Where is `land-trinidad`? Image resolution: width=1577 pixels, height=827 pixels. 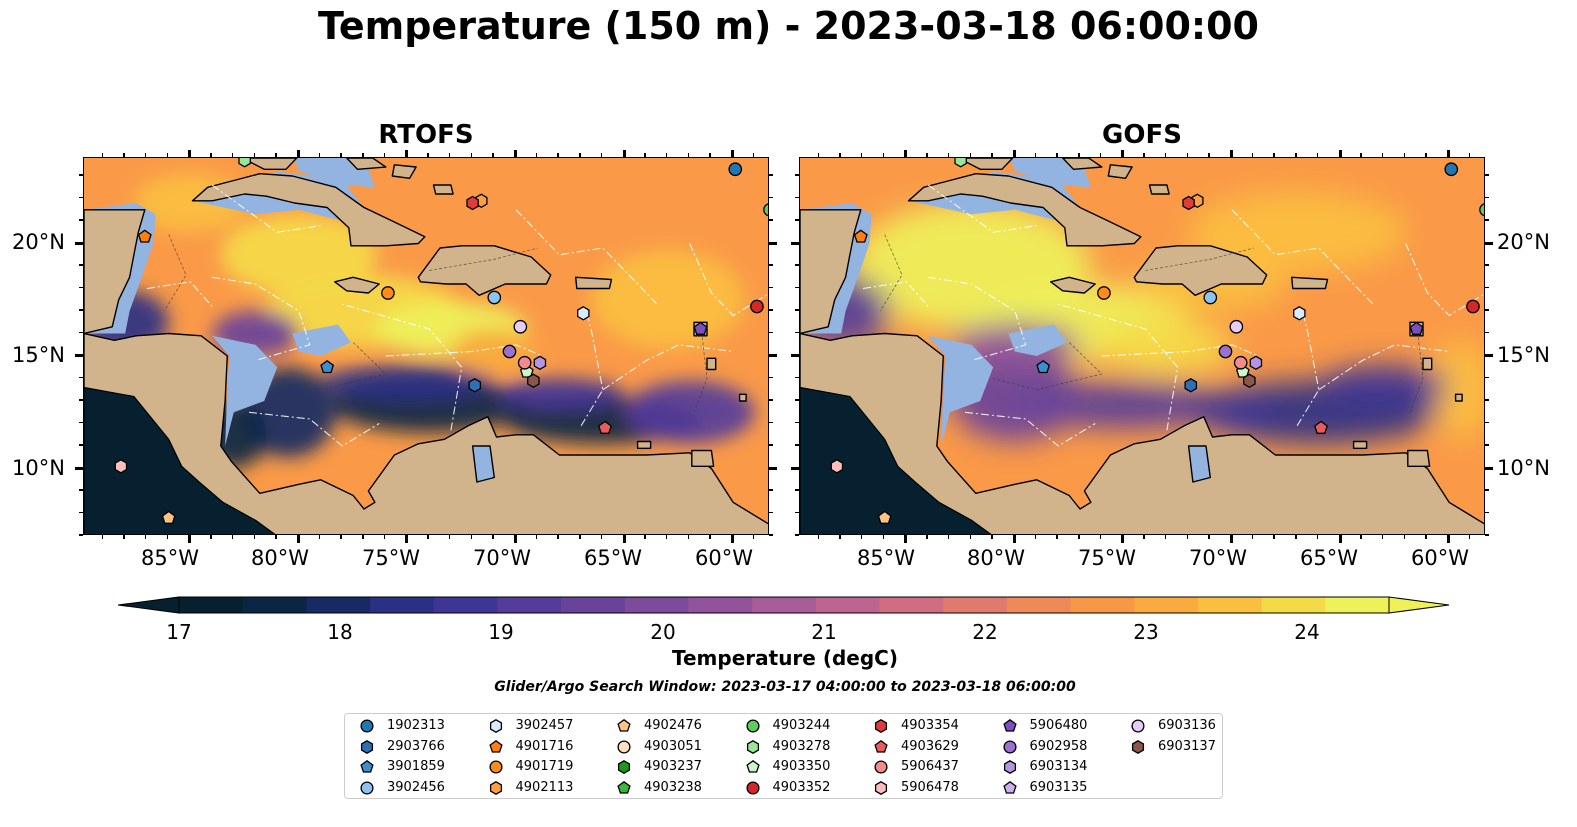 land-trinidad is located at coordinates (703, 458).